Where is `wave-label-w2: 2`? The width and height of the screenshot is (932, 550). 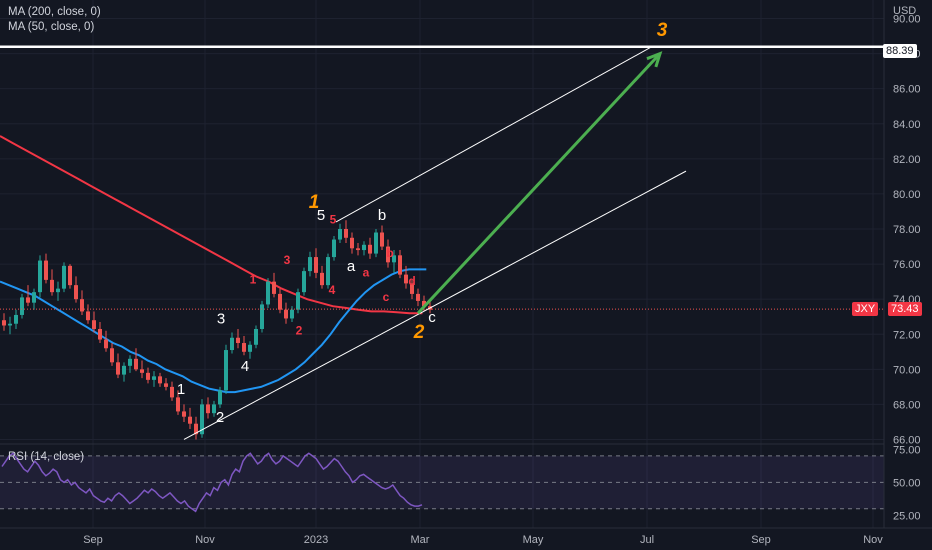 wave-label-w2: 2 is located at coordinates (220, 417).